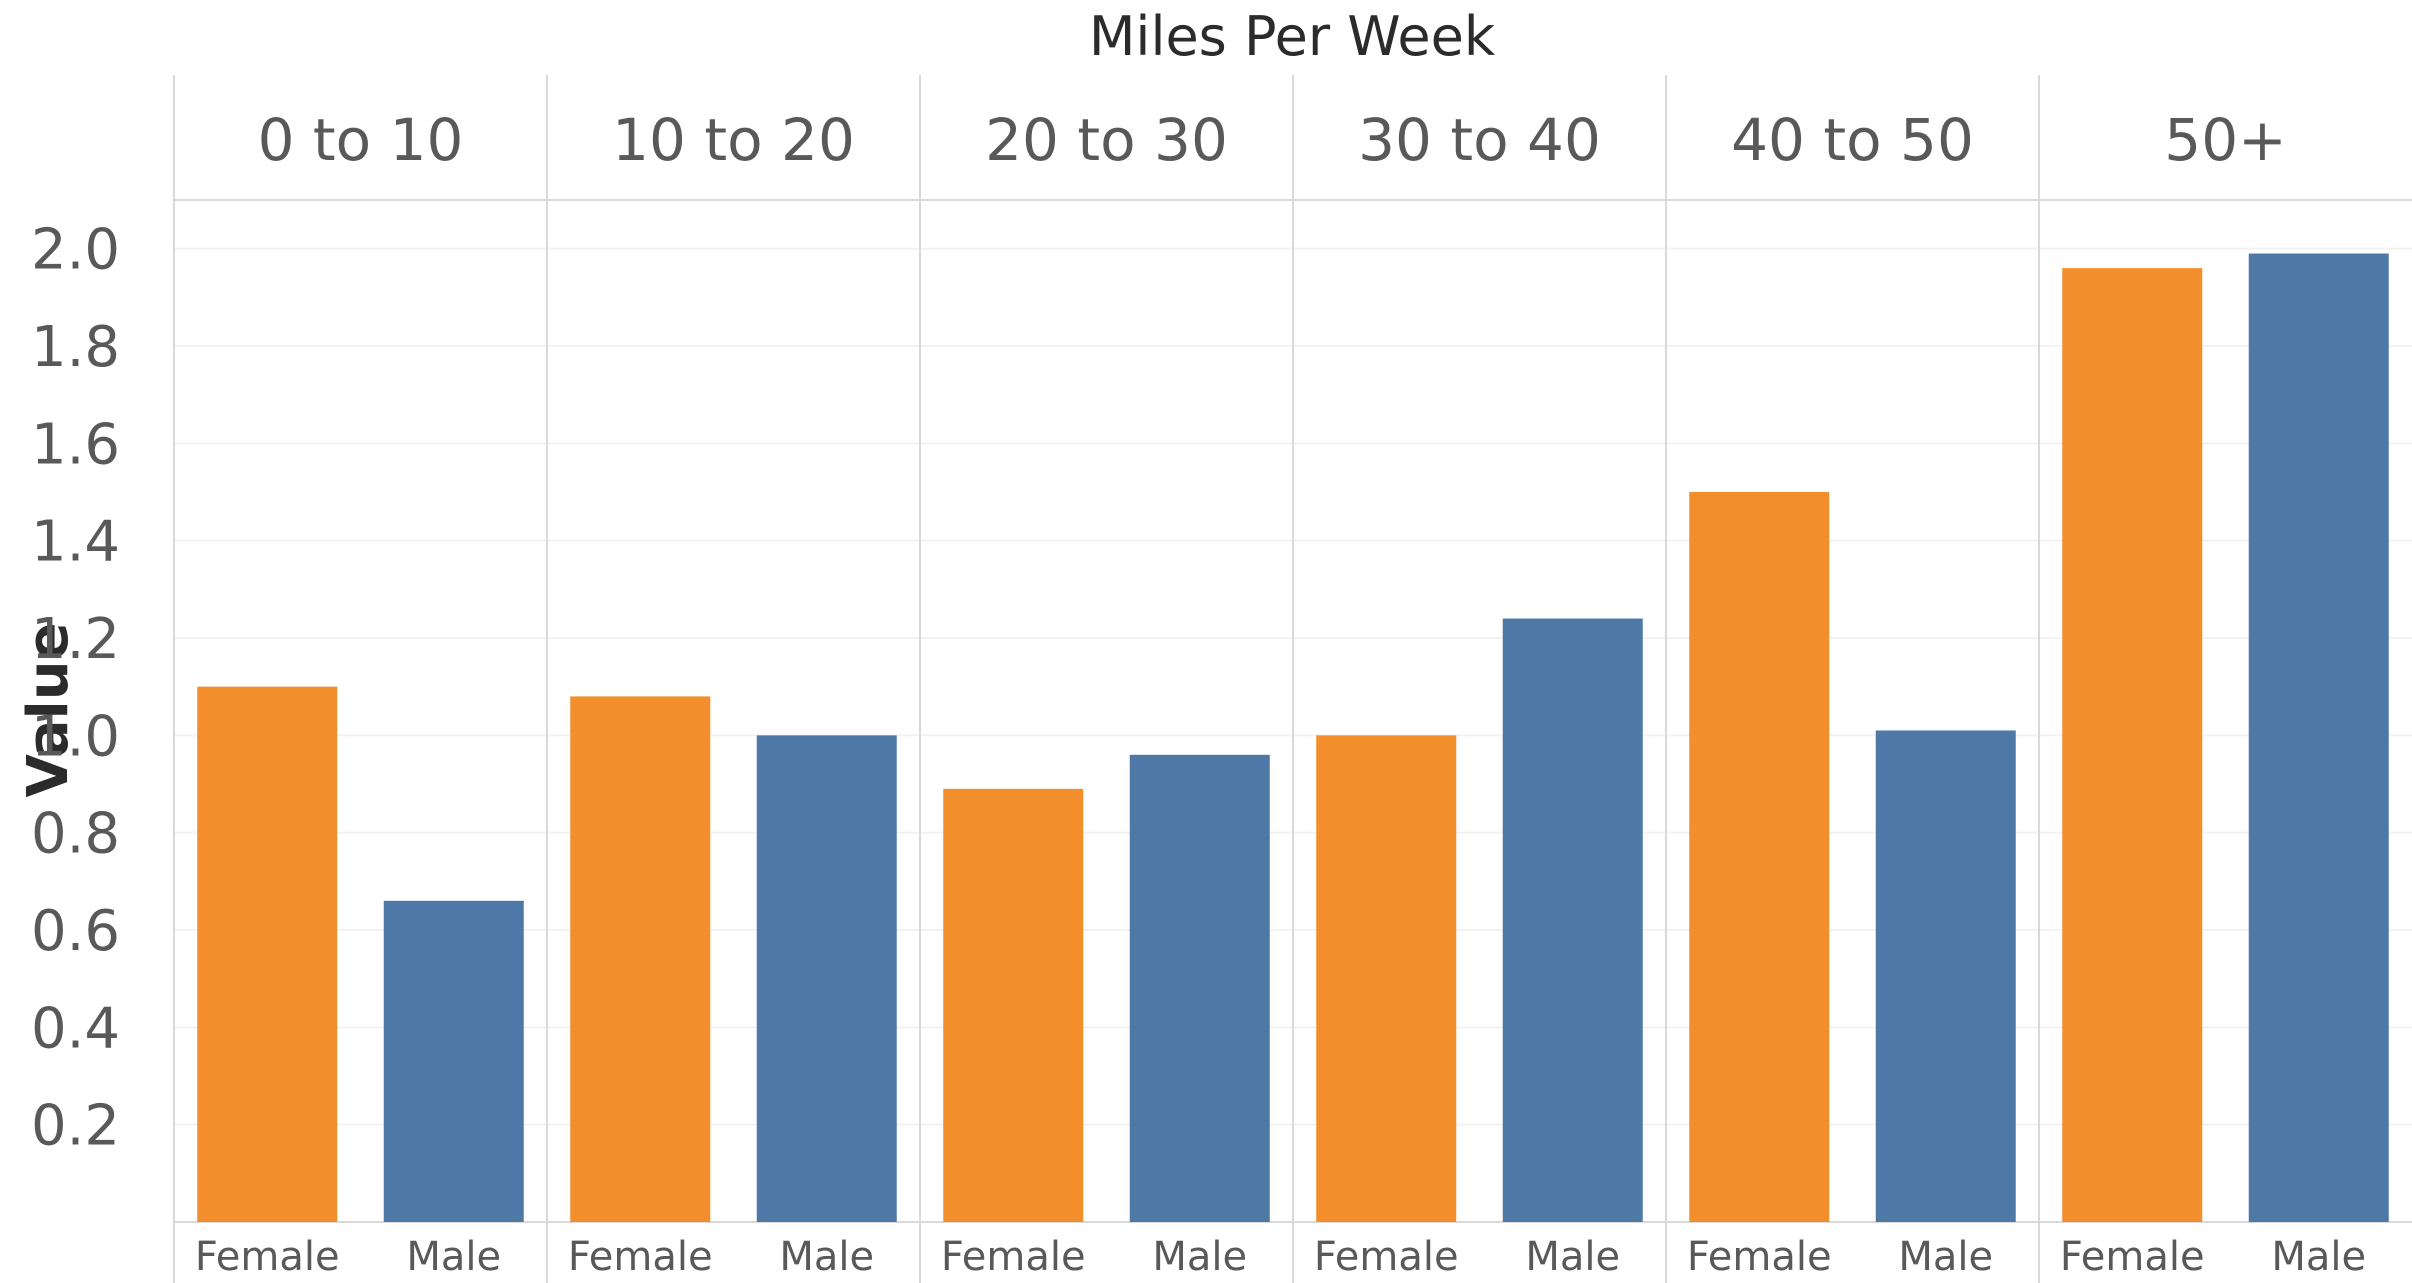 This screenshot has width=2412, height=1283. What do you see at coordinates (75, 639) in the screenshot?
I see `y-tick-label: 1.2` at bounding box center [75, 639].